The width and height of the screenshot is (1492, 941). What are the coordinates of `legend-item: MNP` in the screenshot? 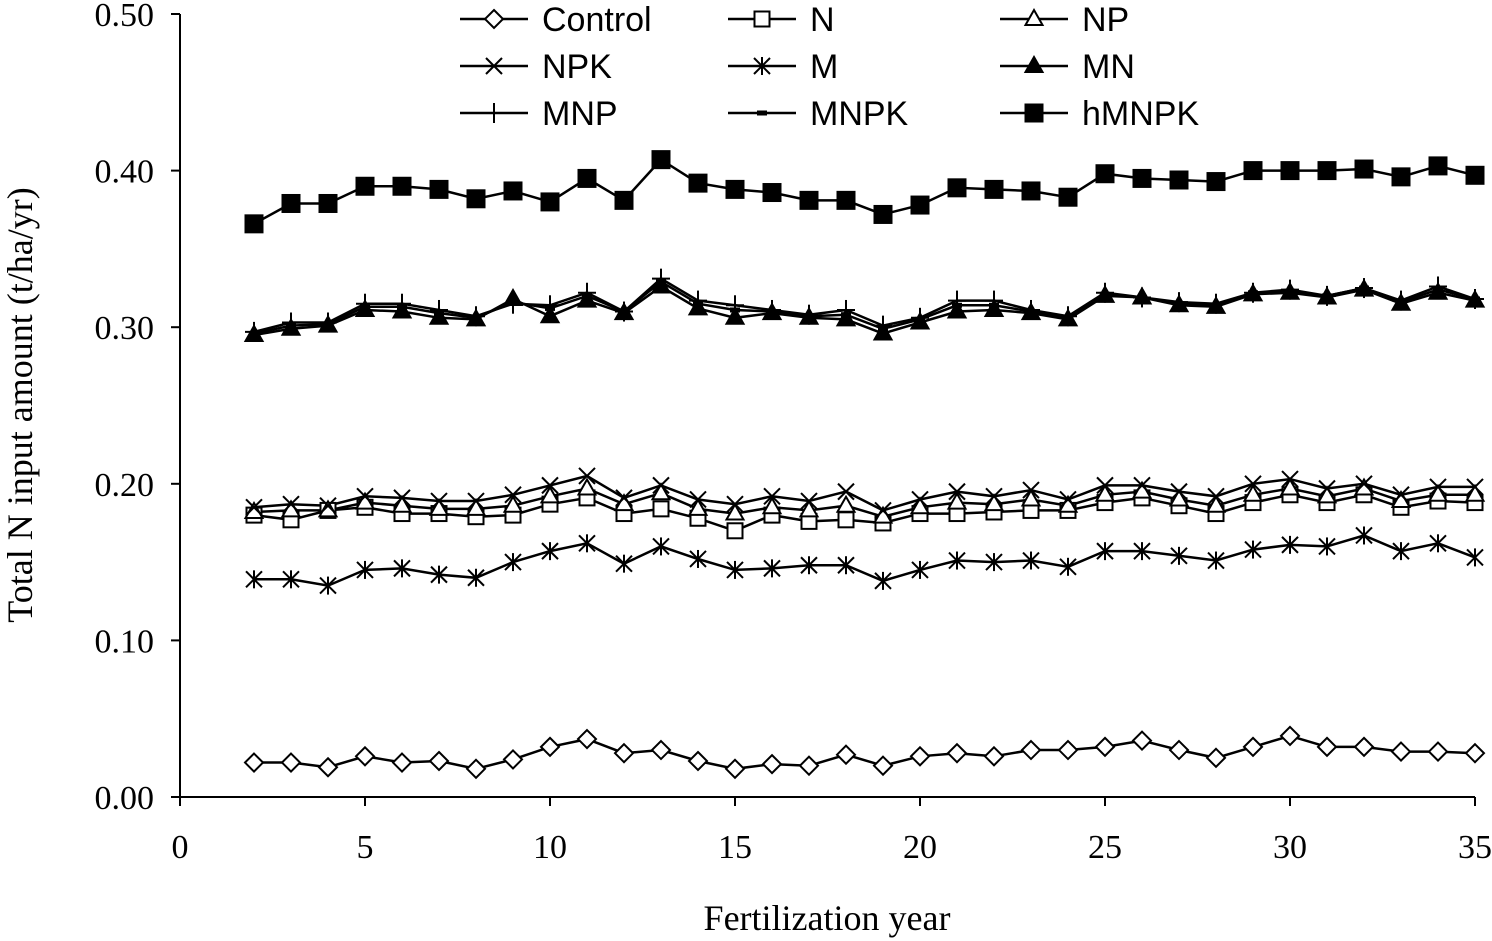 It's located at (539, 114).